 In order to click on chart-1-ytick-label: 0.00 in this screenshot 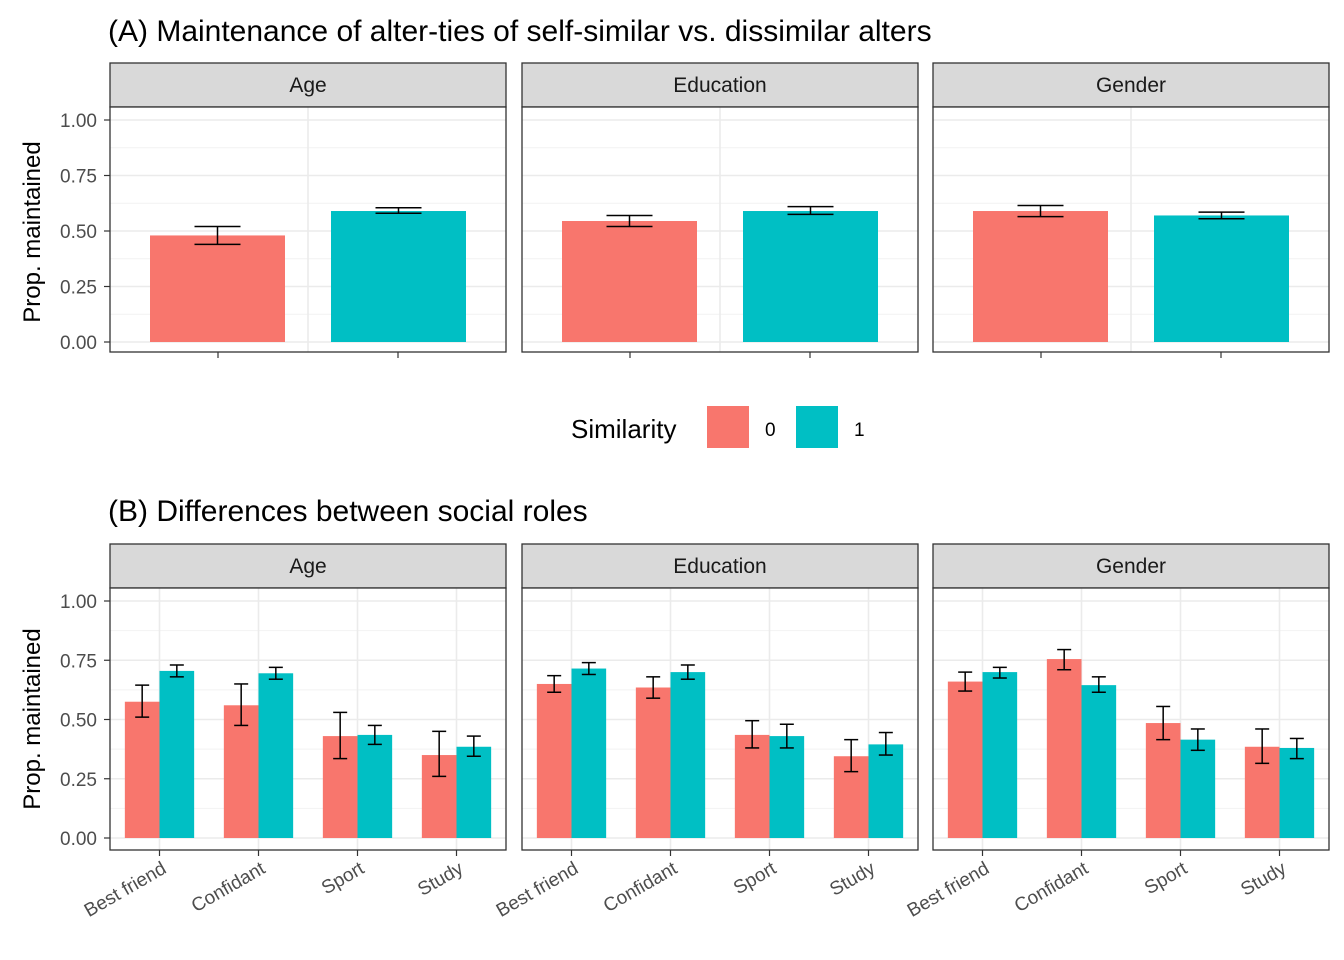, I will do `click(78, 839)`.